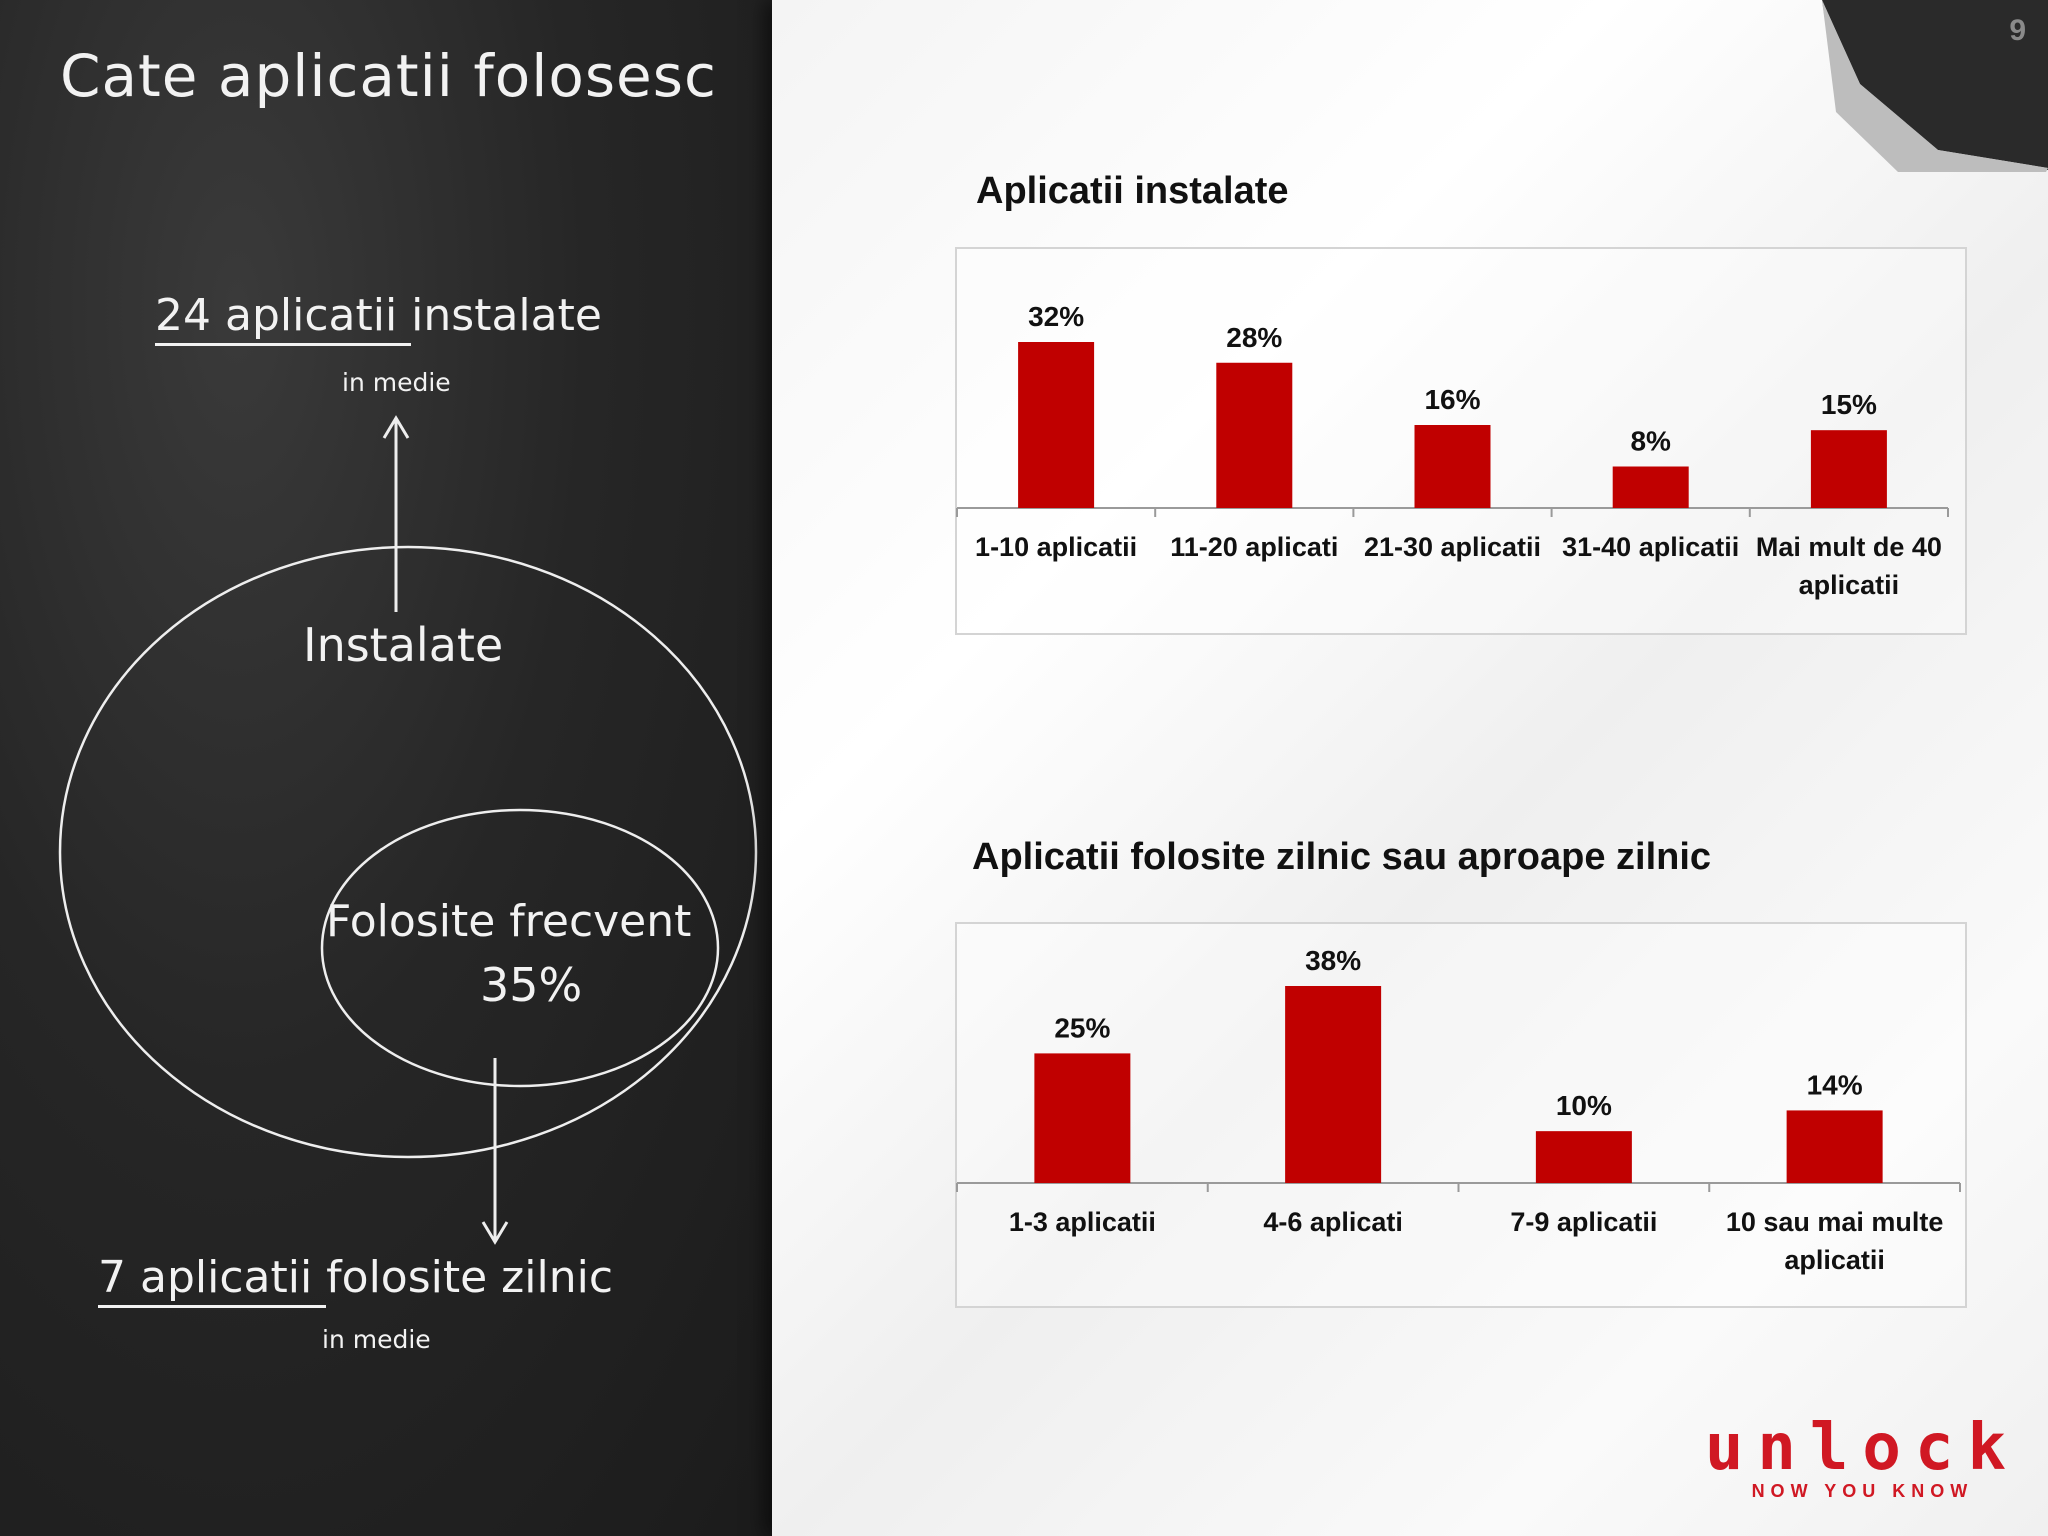 The image size is (2048, 1536). What do you see at coordinates (1254, 547) in the screenshot?
I see `chart0-category-label: 11-20 aplicati` at bounding box center [1254, 547].